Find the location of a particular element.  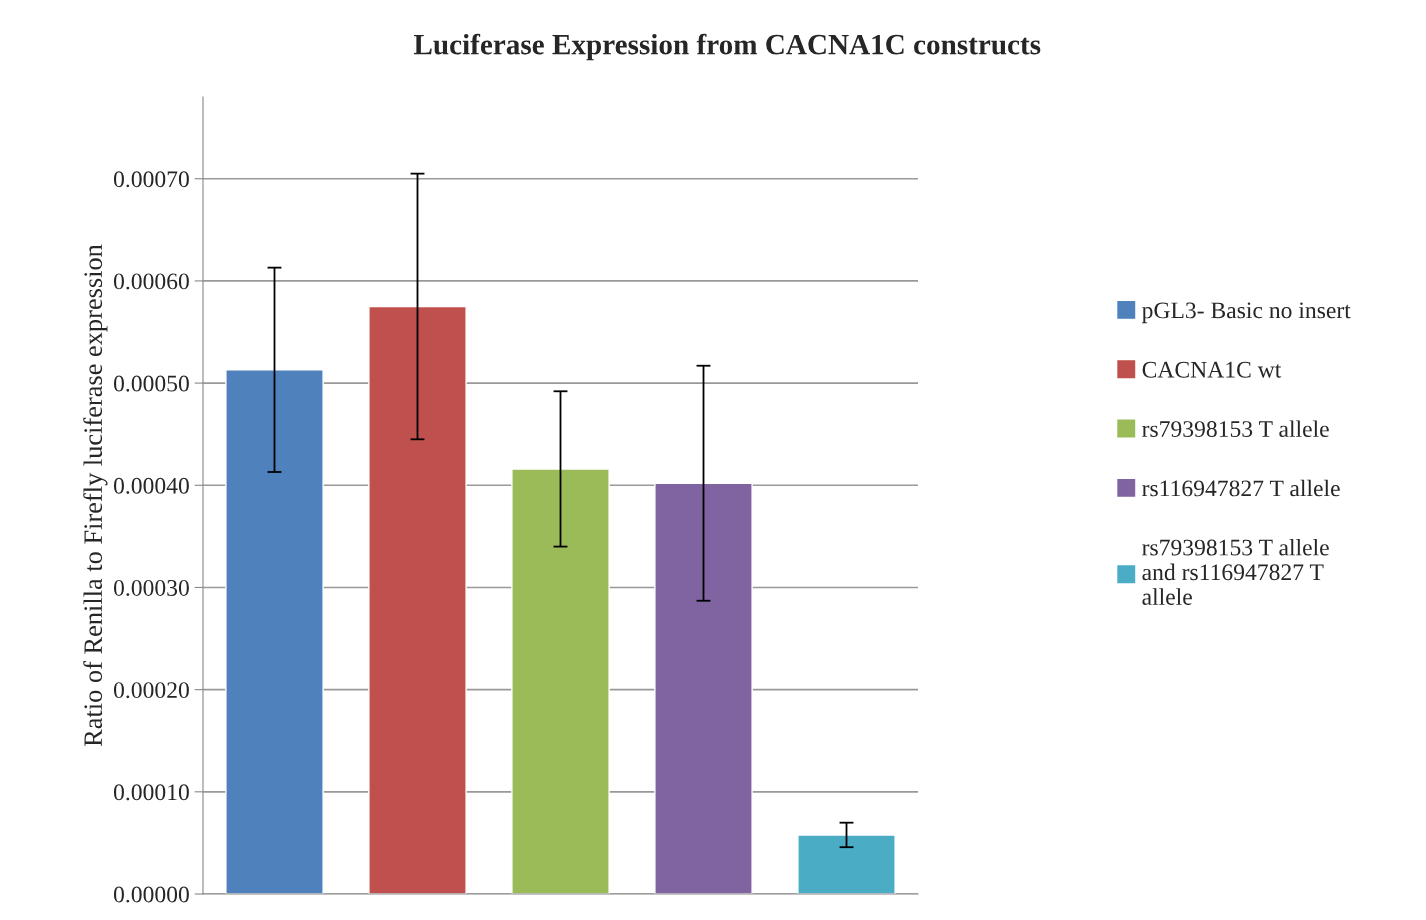

chart-title: Luciferase Expression from CACNA1C constructs is located at coordinates (727, 47).